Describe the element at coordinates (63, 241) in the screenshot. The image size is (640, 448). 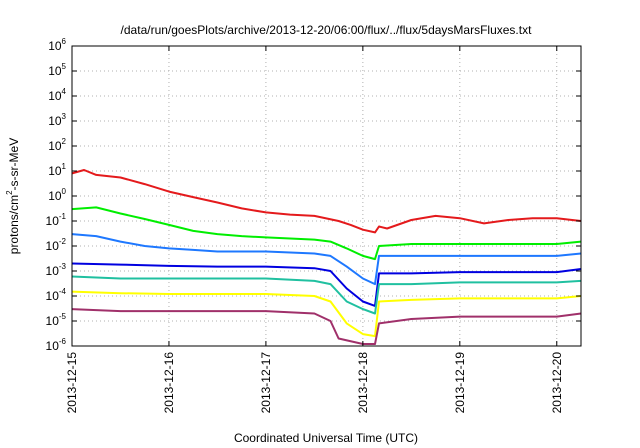
I see `y-tick-label-exp: -2` at that location.